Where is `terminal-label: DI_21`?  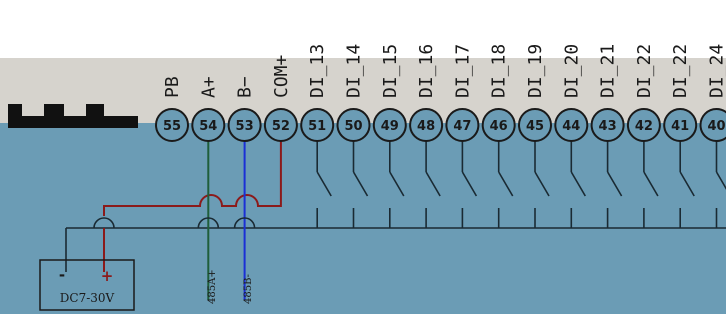 terminal-label: DI_21 is located at coordinates (608, 71).